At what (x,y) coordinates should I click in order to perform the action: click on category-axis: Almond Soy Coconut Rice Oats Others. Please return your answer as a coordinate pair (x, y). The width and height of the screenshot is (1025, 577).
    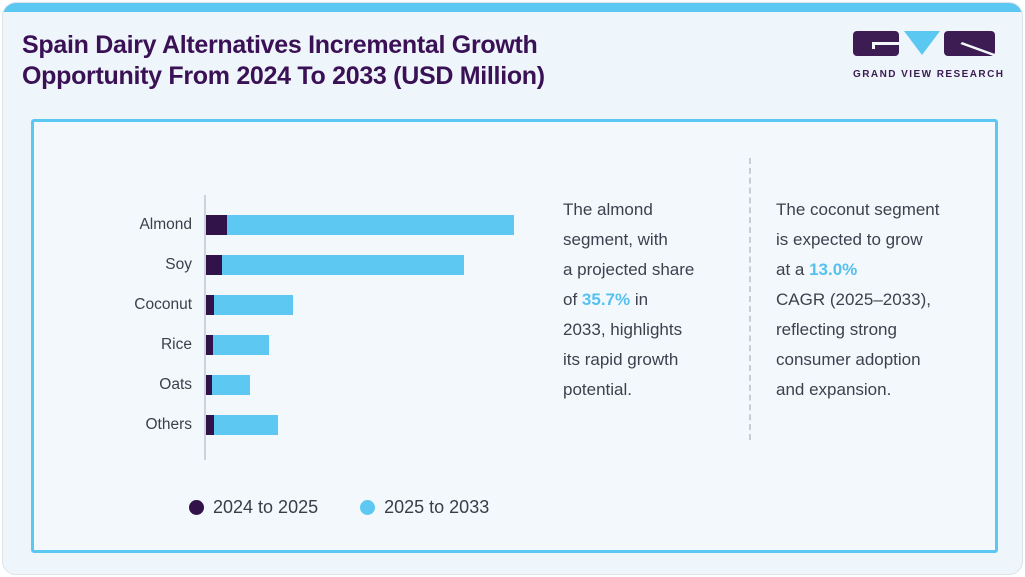
    Looking at the image, I should click on (119, 327).